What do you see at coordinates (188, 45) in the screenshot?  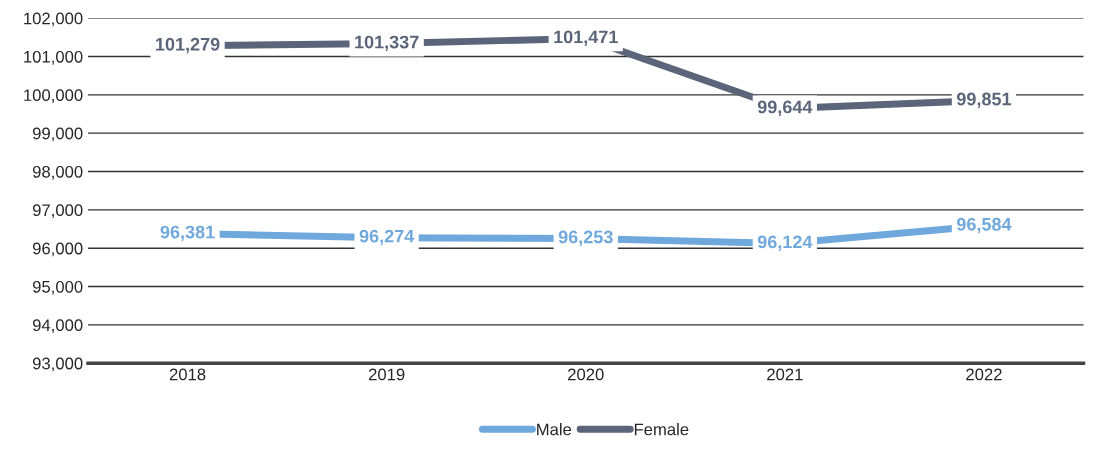 I see `data-label: 101,279` at bounding box center [188, 45].